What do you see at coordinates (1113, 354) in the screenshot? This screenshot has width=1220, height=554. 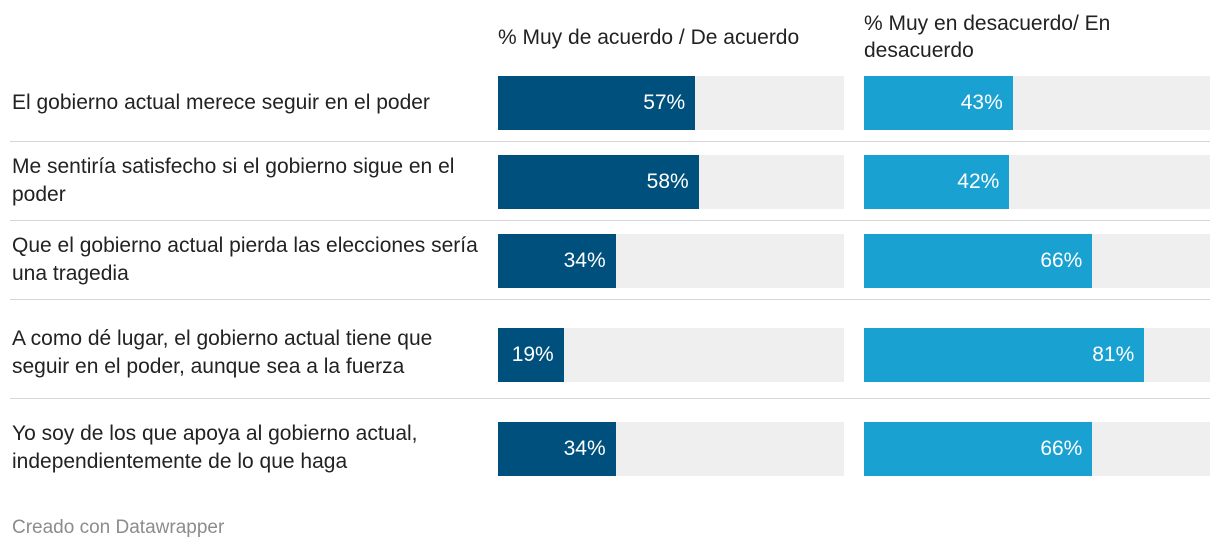 I see `bar-value-label: 81%` at bounding box center [1113, 354].